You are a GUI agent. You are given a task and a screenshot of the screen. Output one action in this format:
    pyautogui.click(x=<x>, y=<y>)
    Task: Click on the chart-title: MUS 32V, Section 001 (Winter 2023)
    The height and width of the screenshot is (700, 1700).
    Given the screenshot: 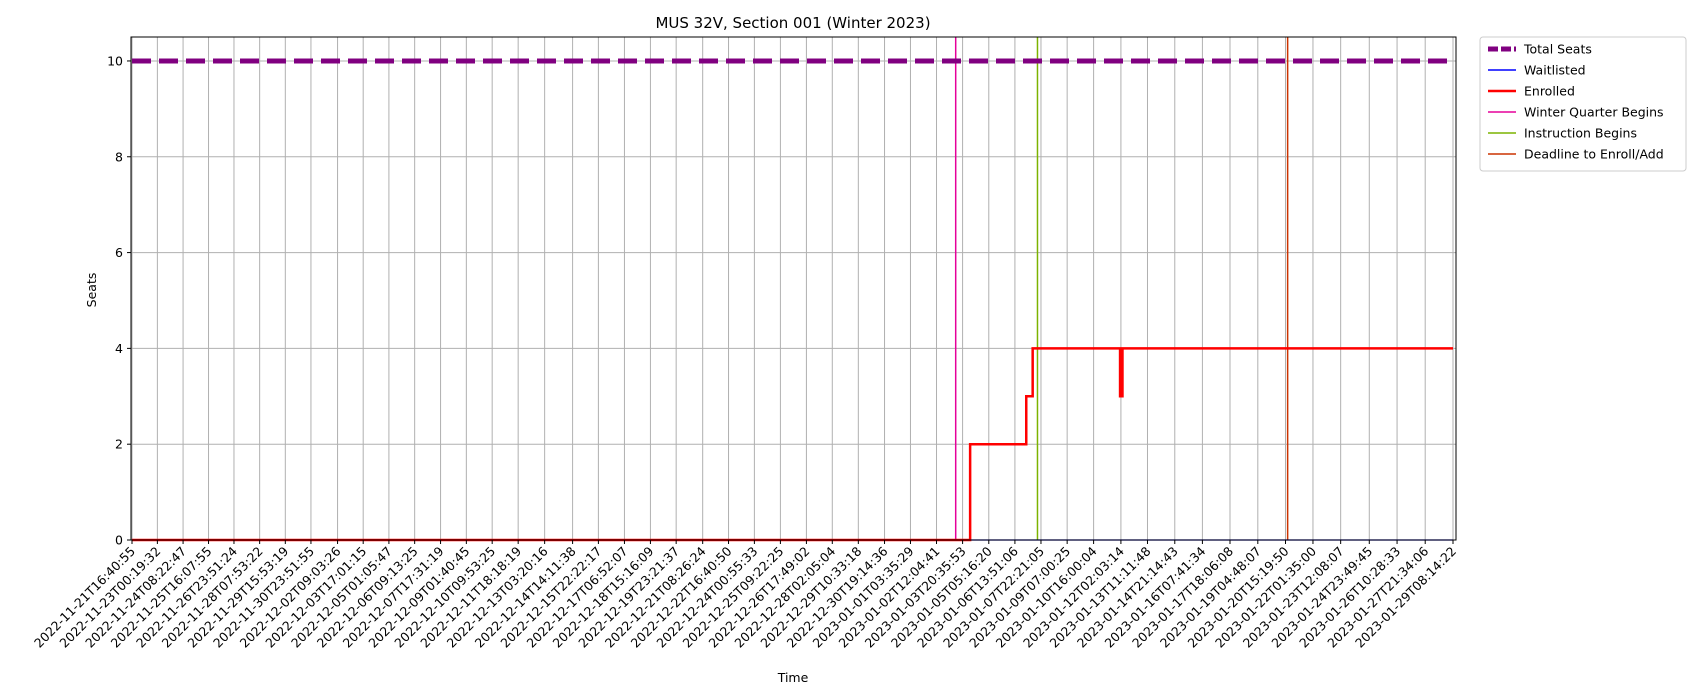 What is the action you would take?
    pyautogui.click(x=792, y=23)
    